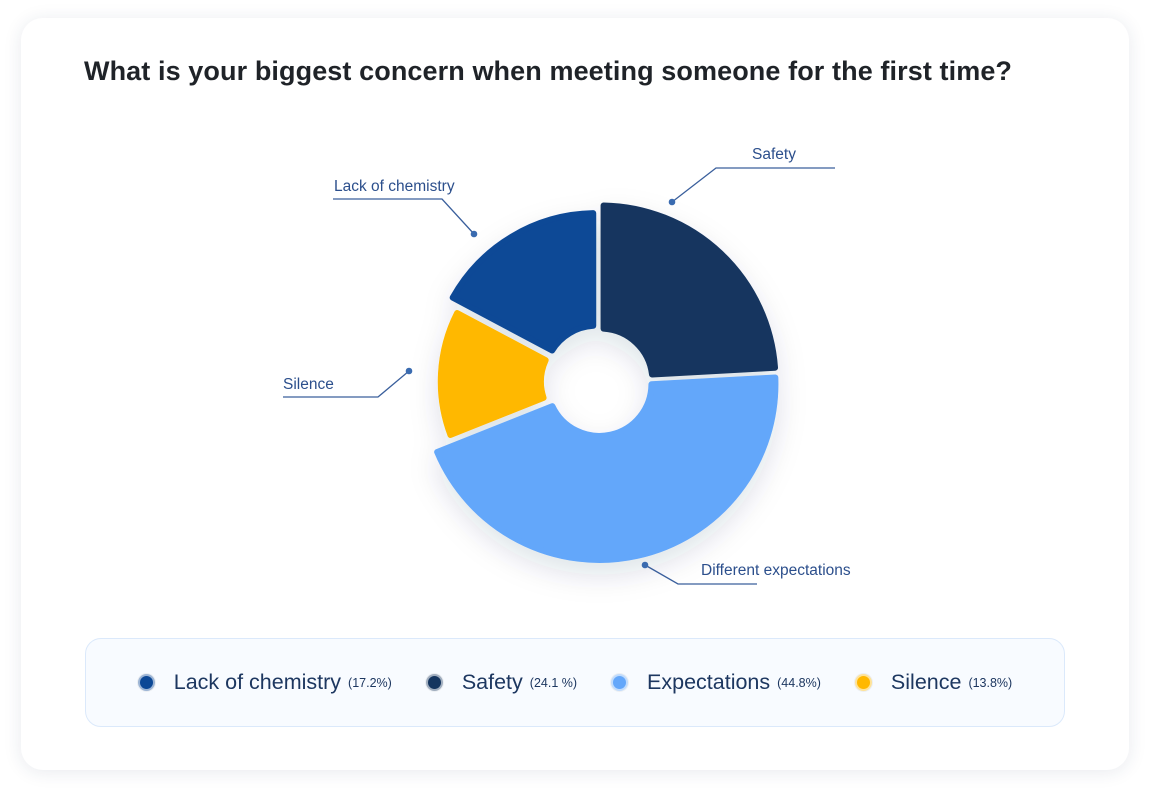 The height and width of the screenshot is (798, 1151). Describe the element at coordinates (774, 154) in the screenshot. I see `callout-label: Safety` at that location.